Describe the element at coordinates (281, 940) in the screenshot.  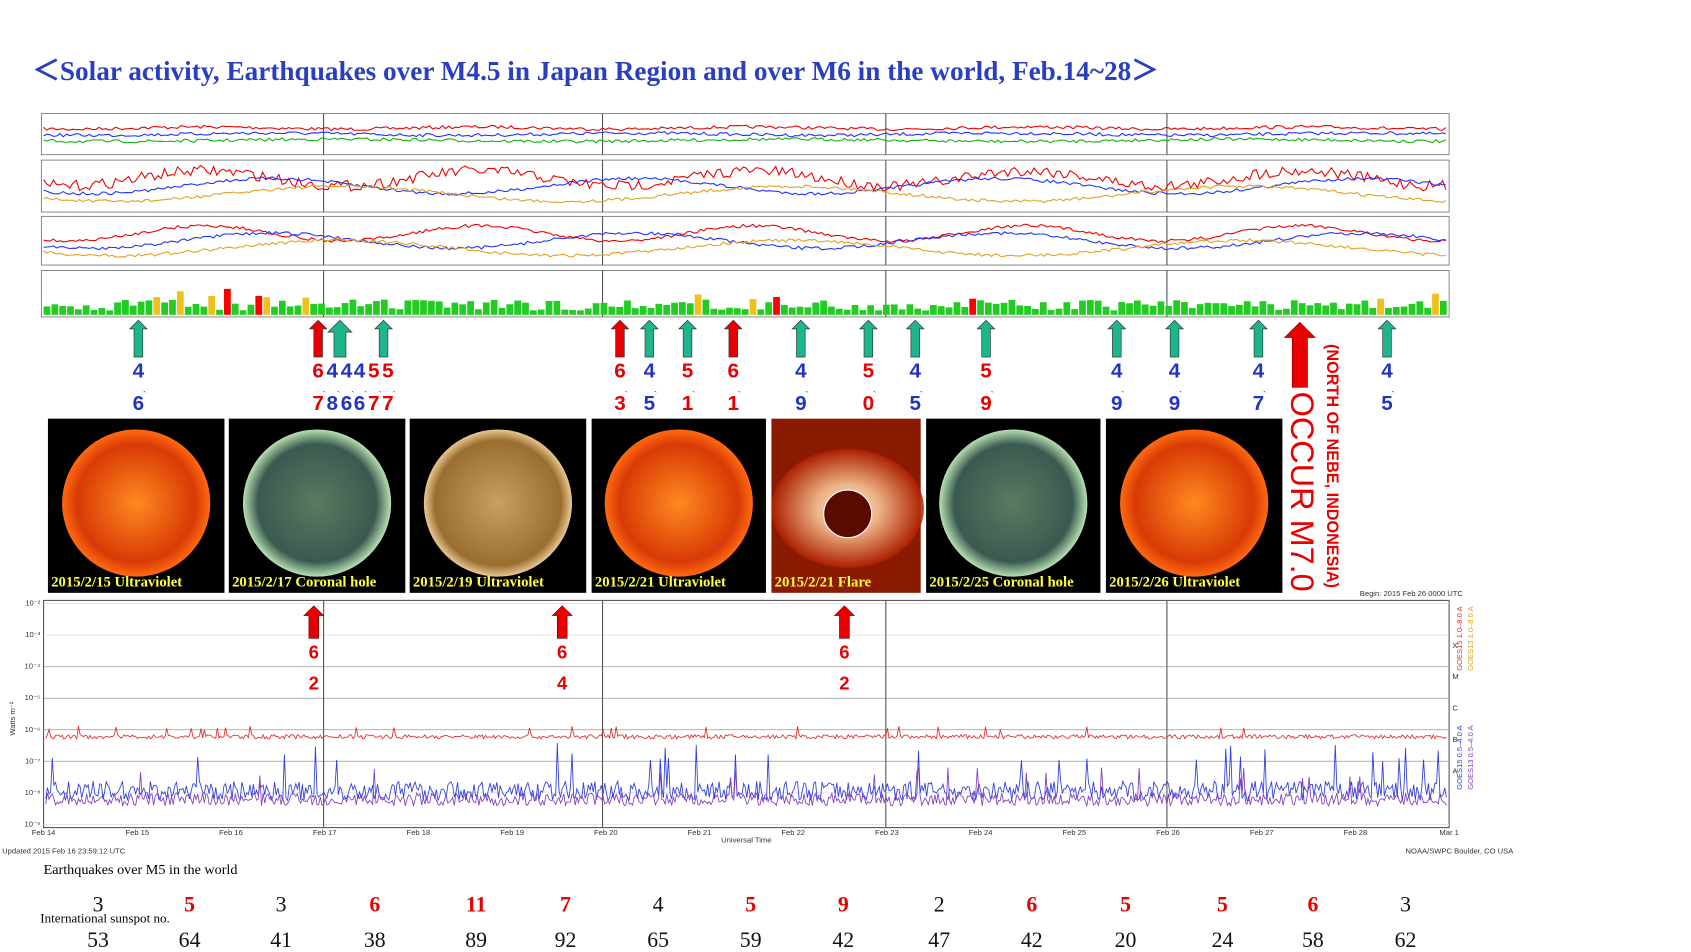
I see `sunspot-number: 41` at that location.